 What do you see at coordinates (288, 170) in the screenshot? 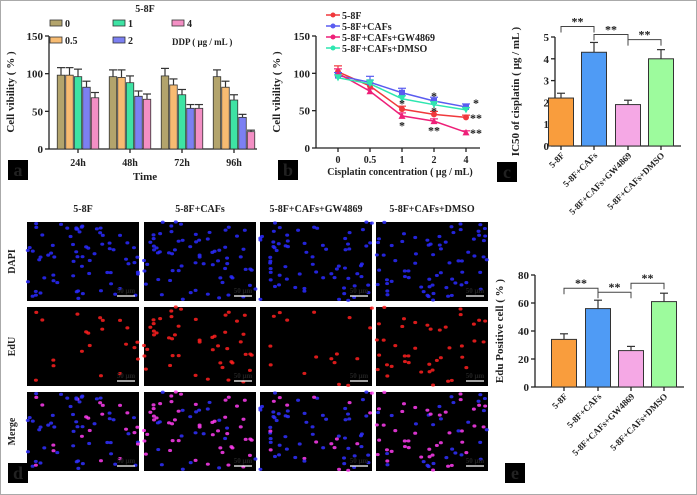
I see `panel-label: b` at bounding box center [288, 170].